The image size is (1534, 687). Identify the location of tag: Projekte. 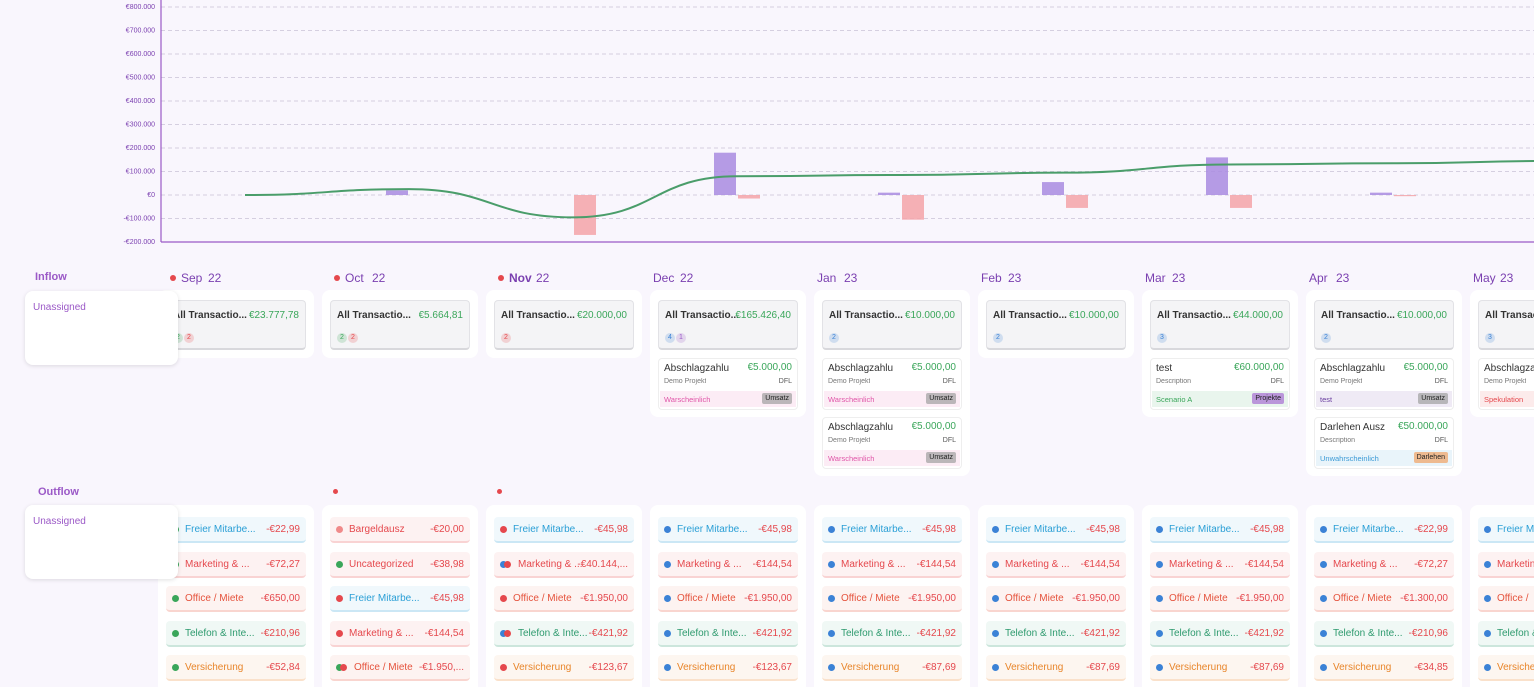
(1268, 398).